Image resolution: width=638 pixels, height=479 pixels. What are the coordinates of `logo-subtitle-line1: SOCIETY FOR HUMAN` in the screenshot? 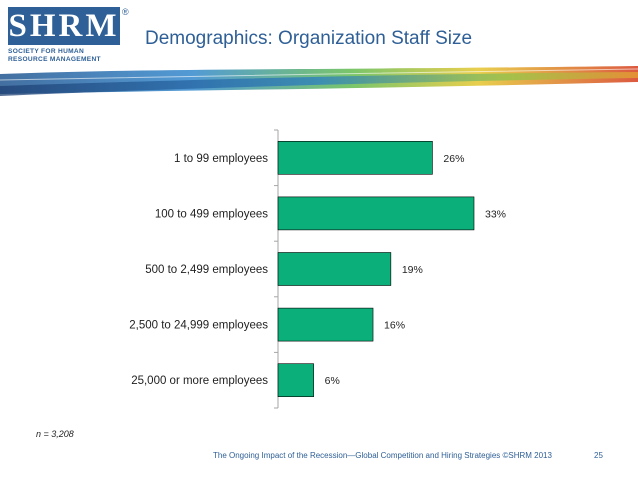 It's located at (46, 51).